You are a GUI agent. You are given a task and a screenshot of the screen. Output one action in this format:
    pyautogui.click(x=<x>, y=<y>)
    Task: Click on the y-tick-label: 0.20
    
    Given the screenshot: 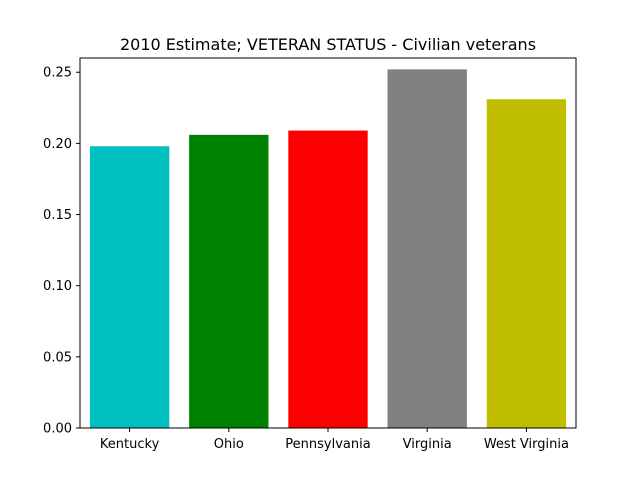 What is the action you would take?
    pyautogui.click(x=57, y=144)
    